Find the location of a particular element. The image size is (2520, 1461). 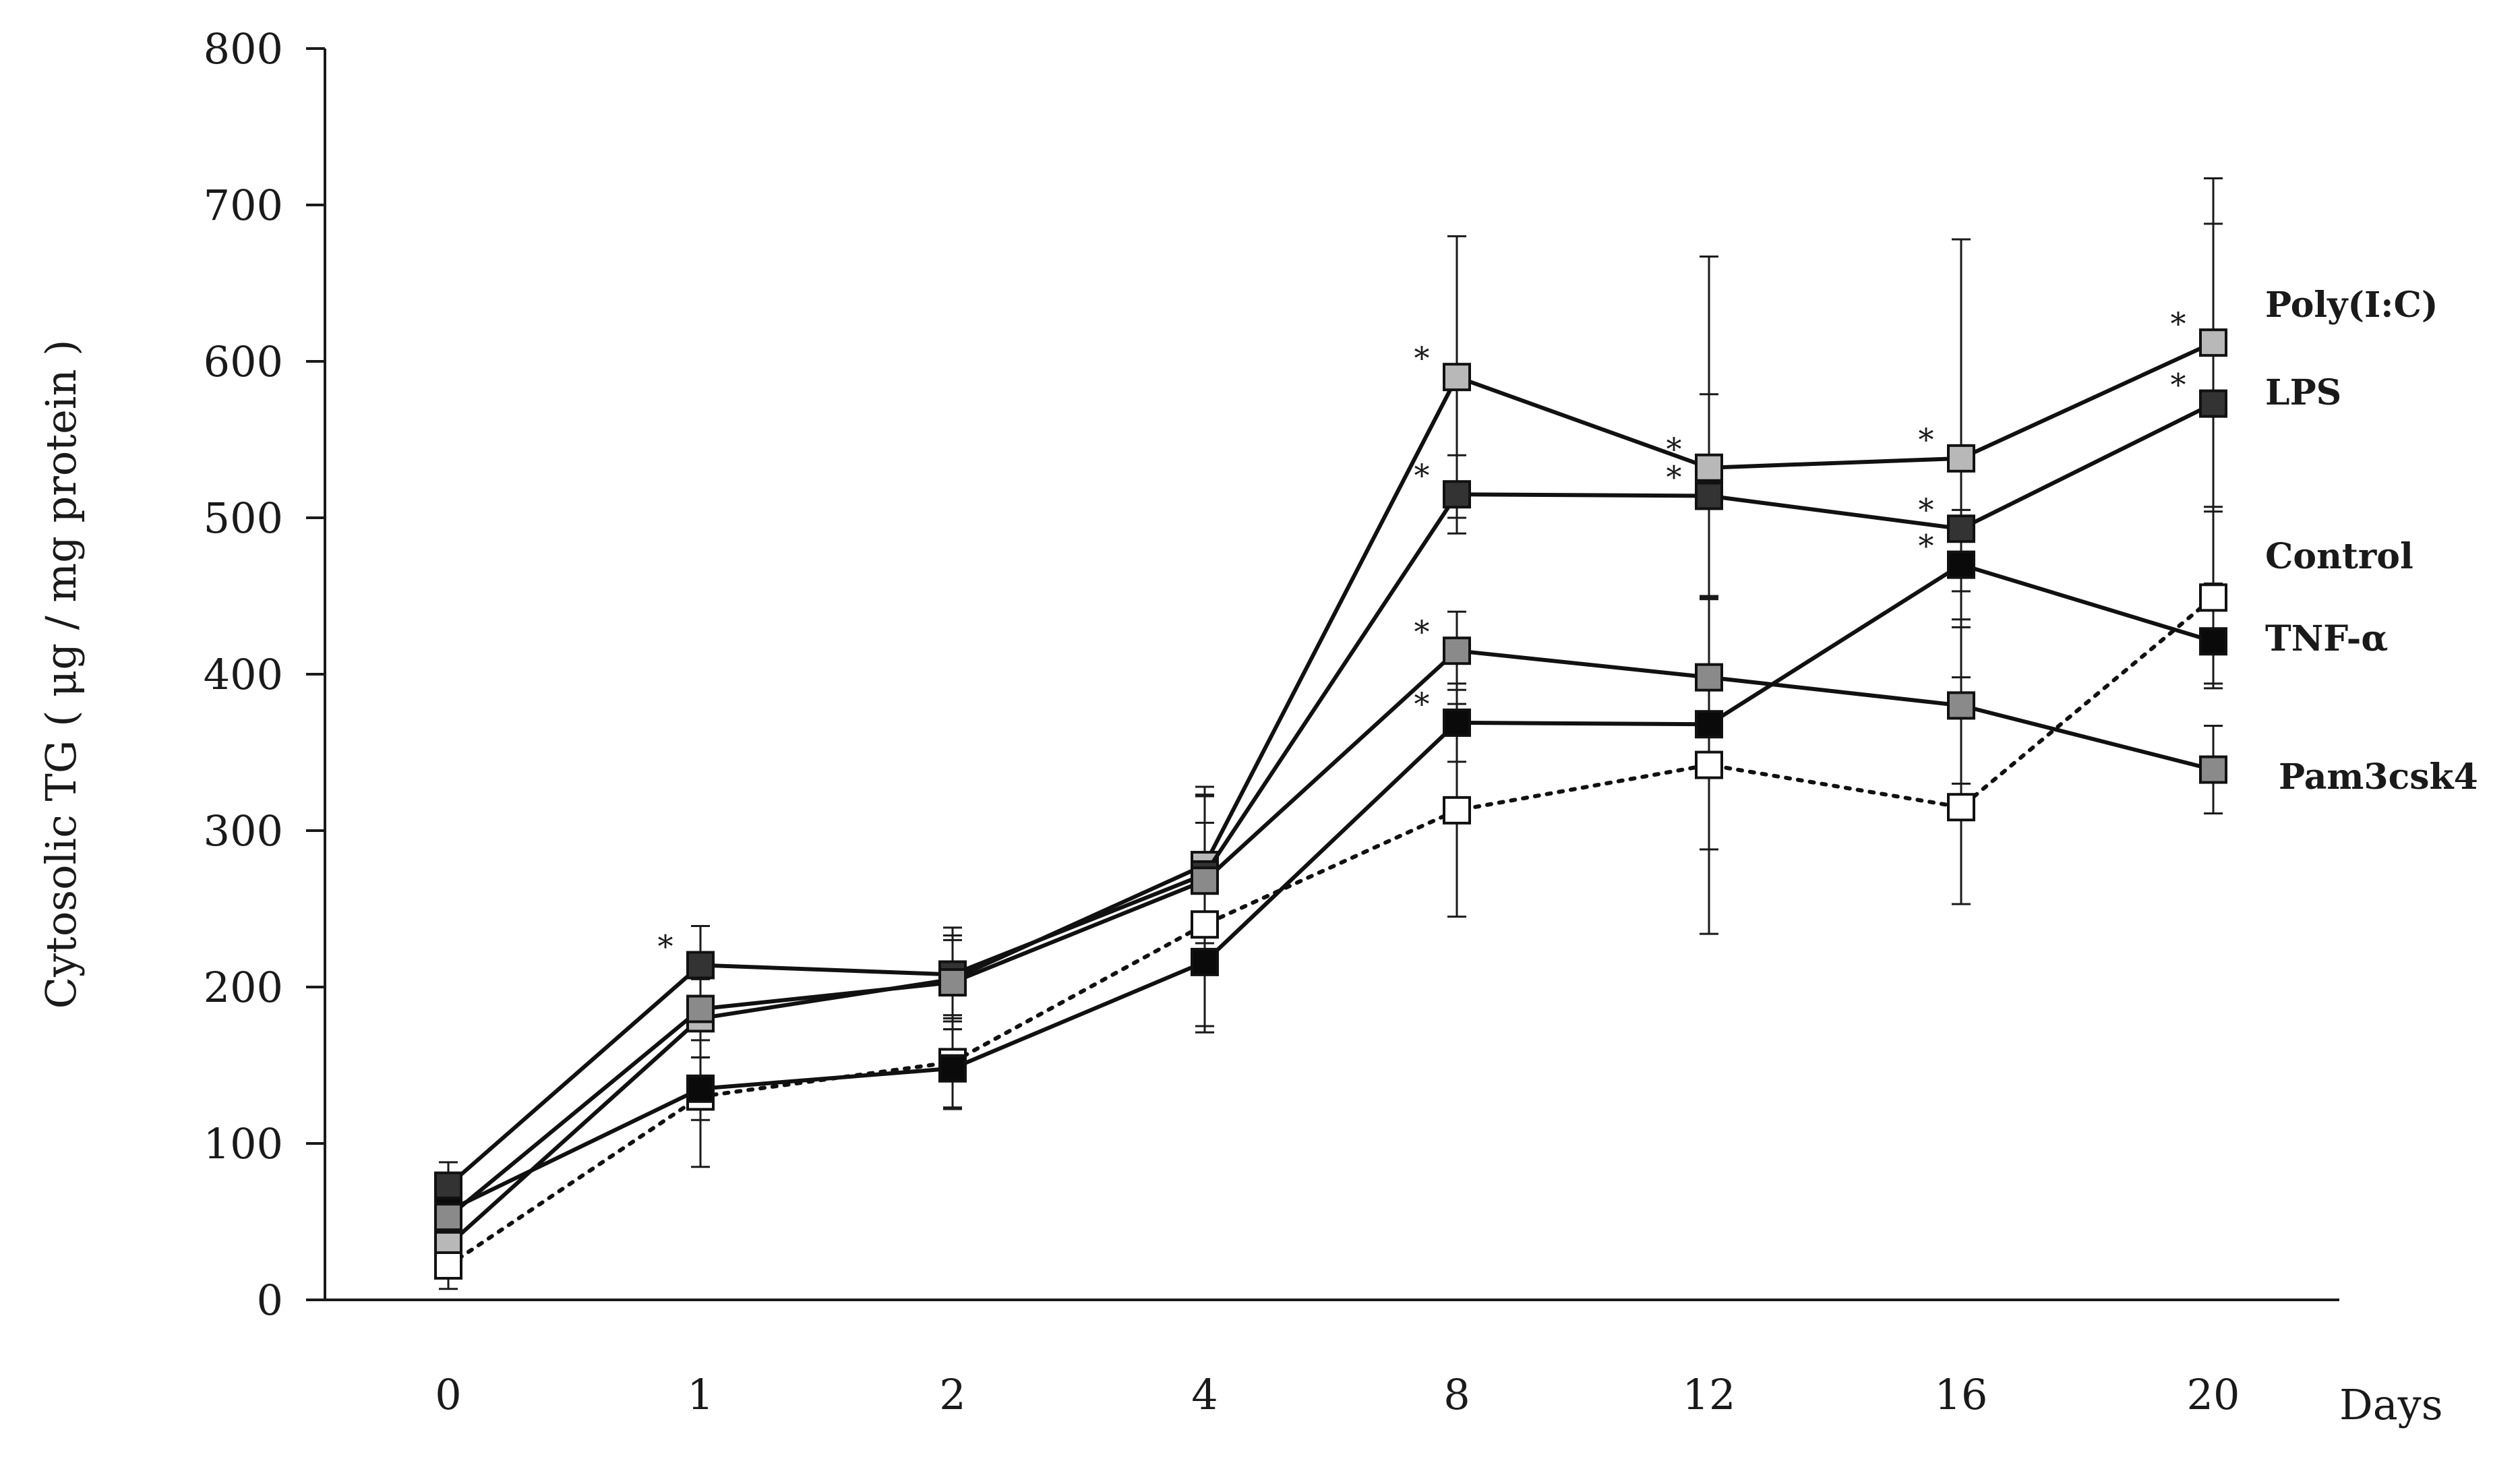

x-tick-label: 0 is located at coordinates (448, 1394).